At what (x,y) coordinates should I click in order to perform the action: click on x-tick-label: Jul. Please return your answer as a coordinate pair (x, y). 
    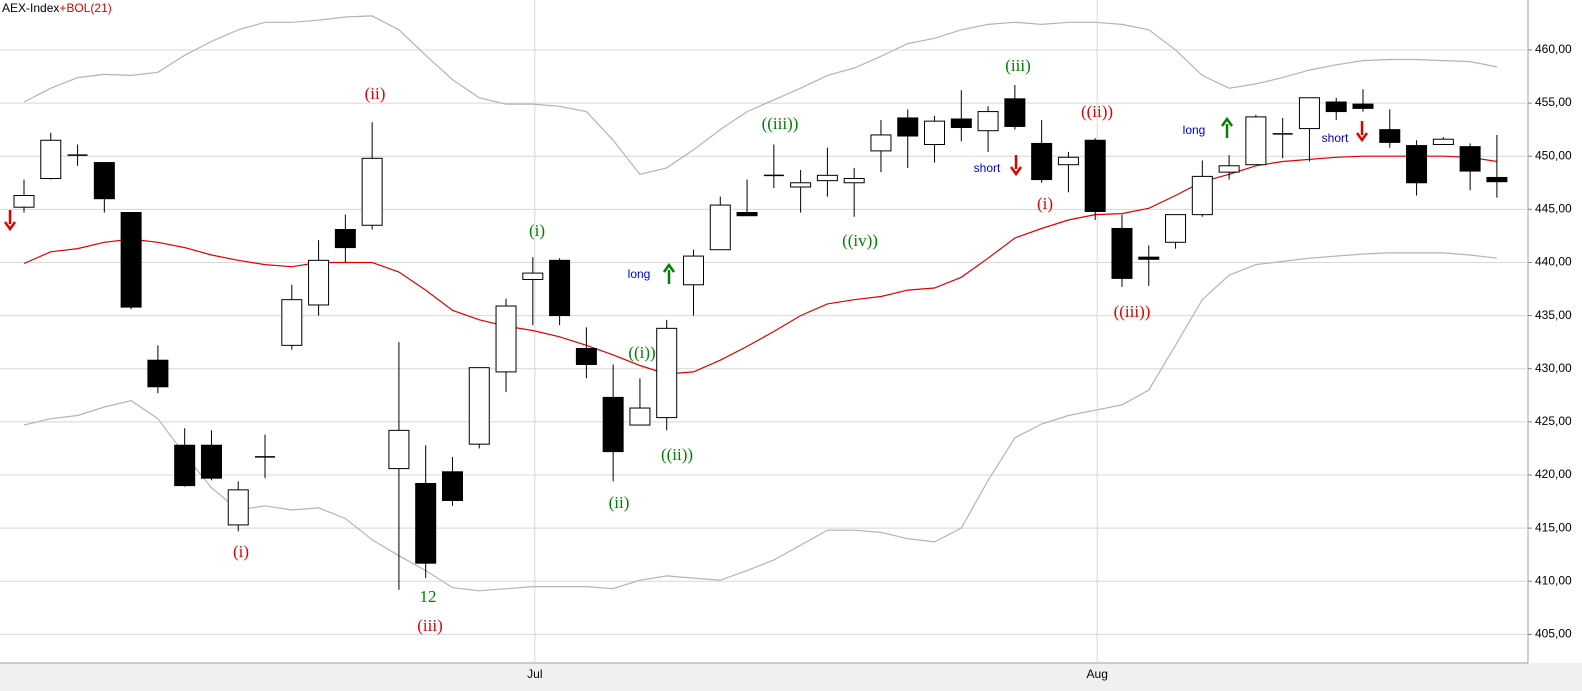
    Looking at the image, I should click on (534, 674).